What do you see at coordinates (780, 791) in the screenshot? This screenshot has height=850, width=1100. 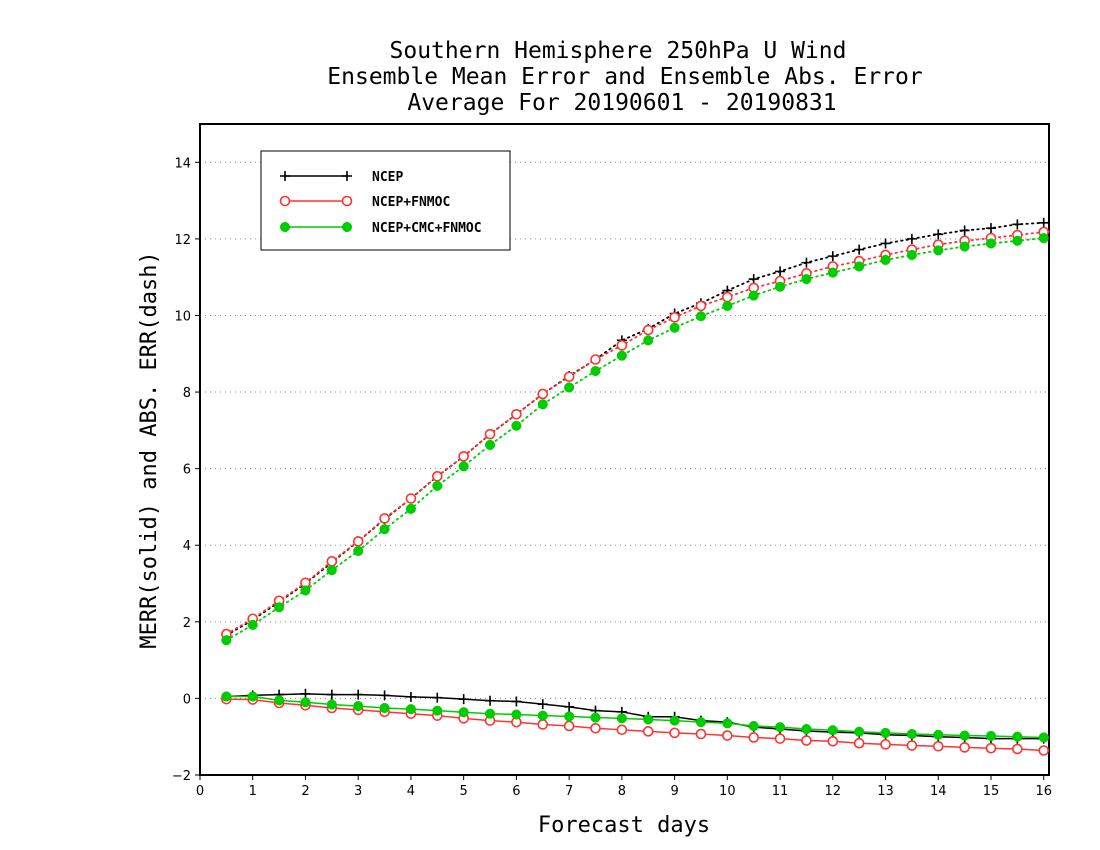 I see `x-tick-label: 11` at bounding box center [780, 791].